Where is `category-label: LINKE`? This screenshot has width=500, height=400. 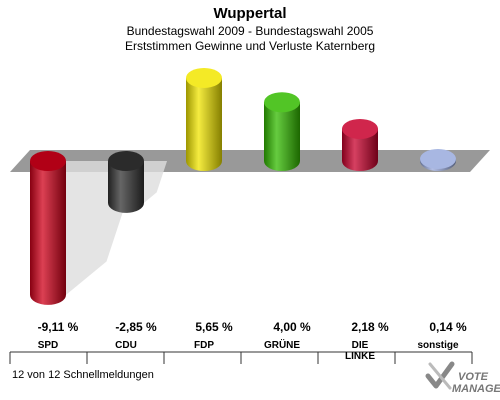
category-label: LINKE is located at coordinates (360, 356).